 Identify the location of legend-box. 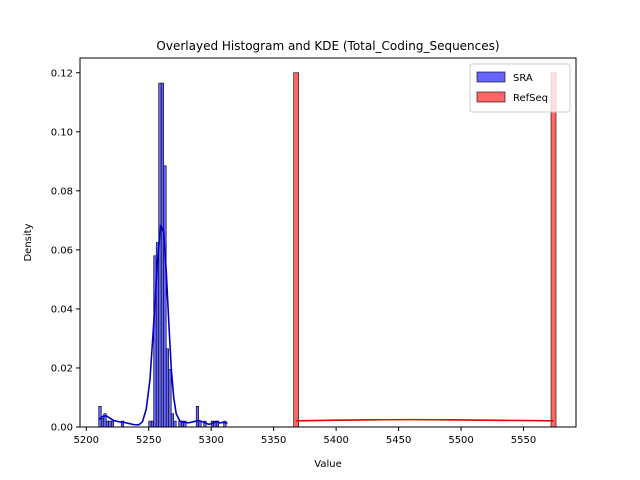
(520, 88).